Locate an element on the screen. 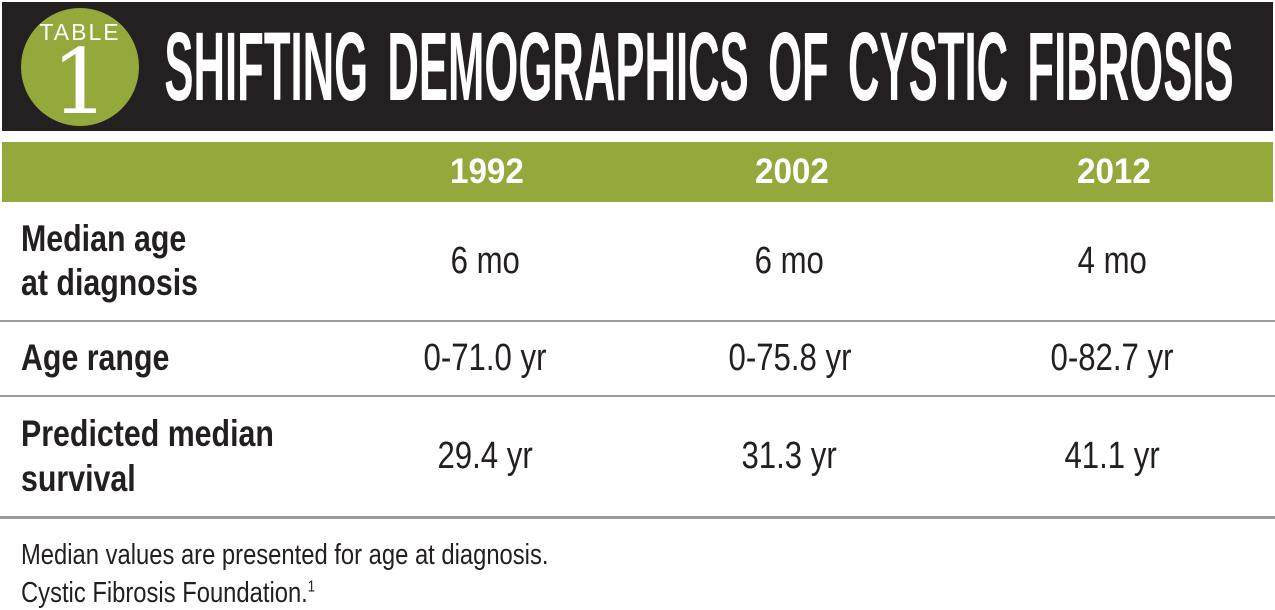  table-number-badge: TABLE 1 is located at coordinates (80, 71).